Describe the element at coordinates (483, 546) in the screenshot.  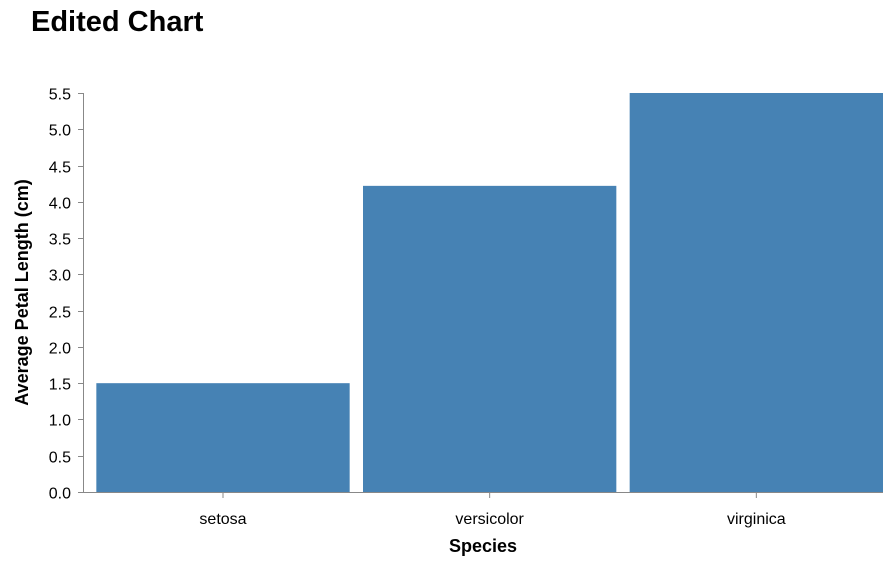
I see `x-axis-title: Species` at that location.